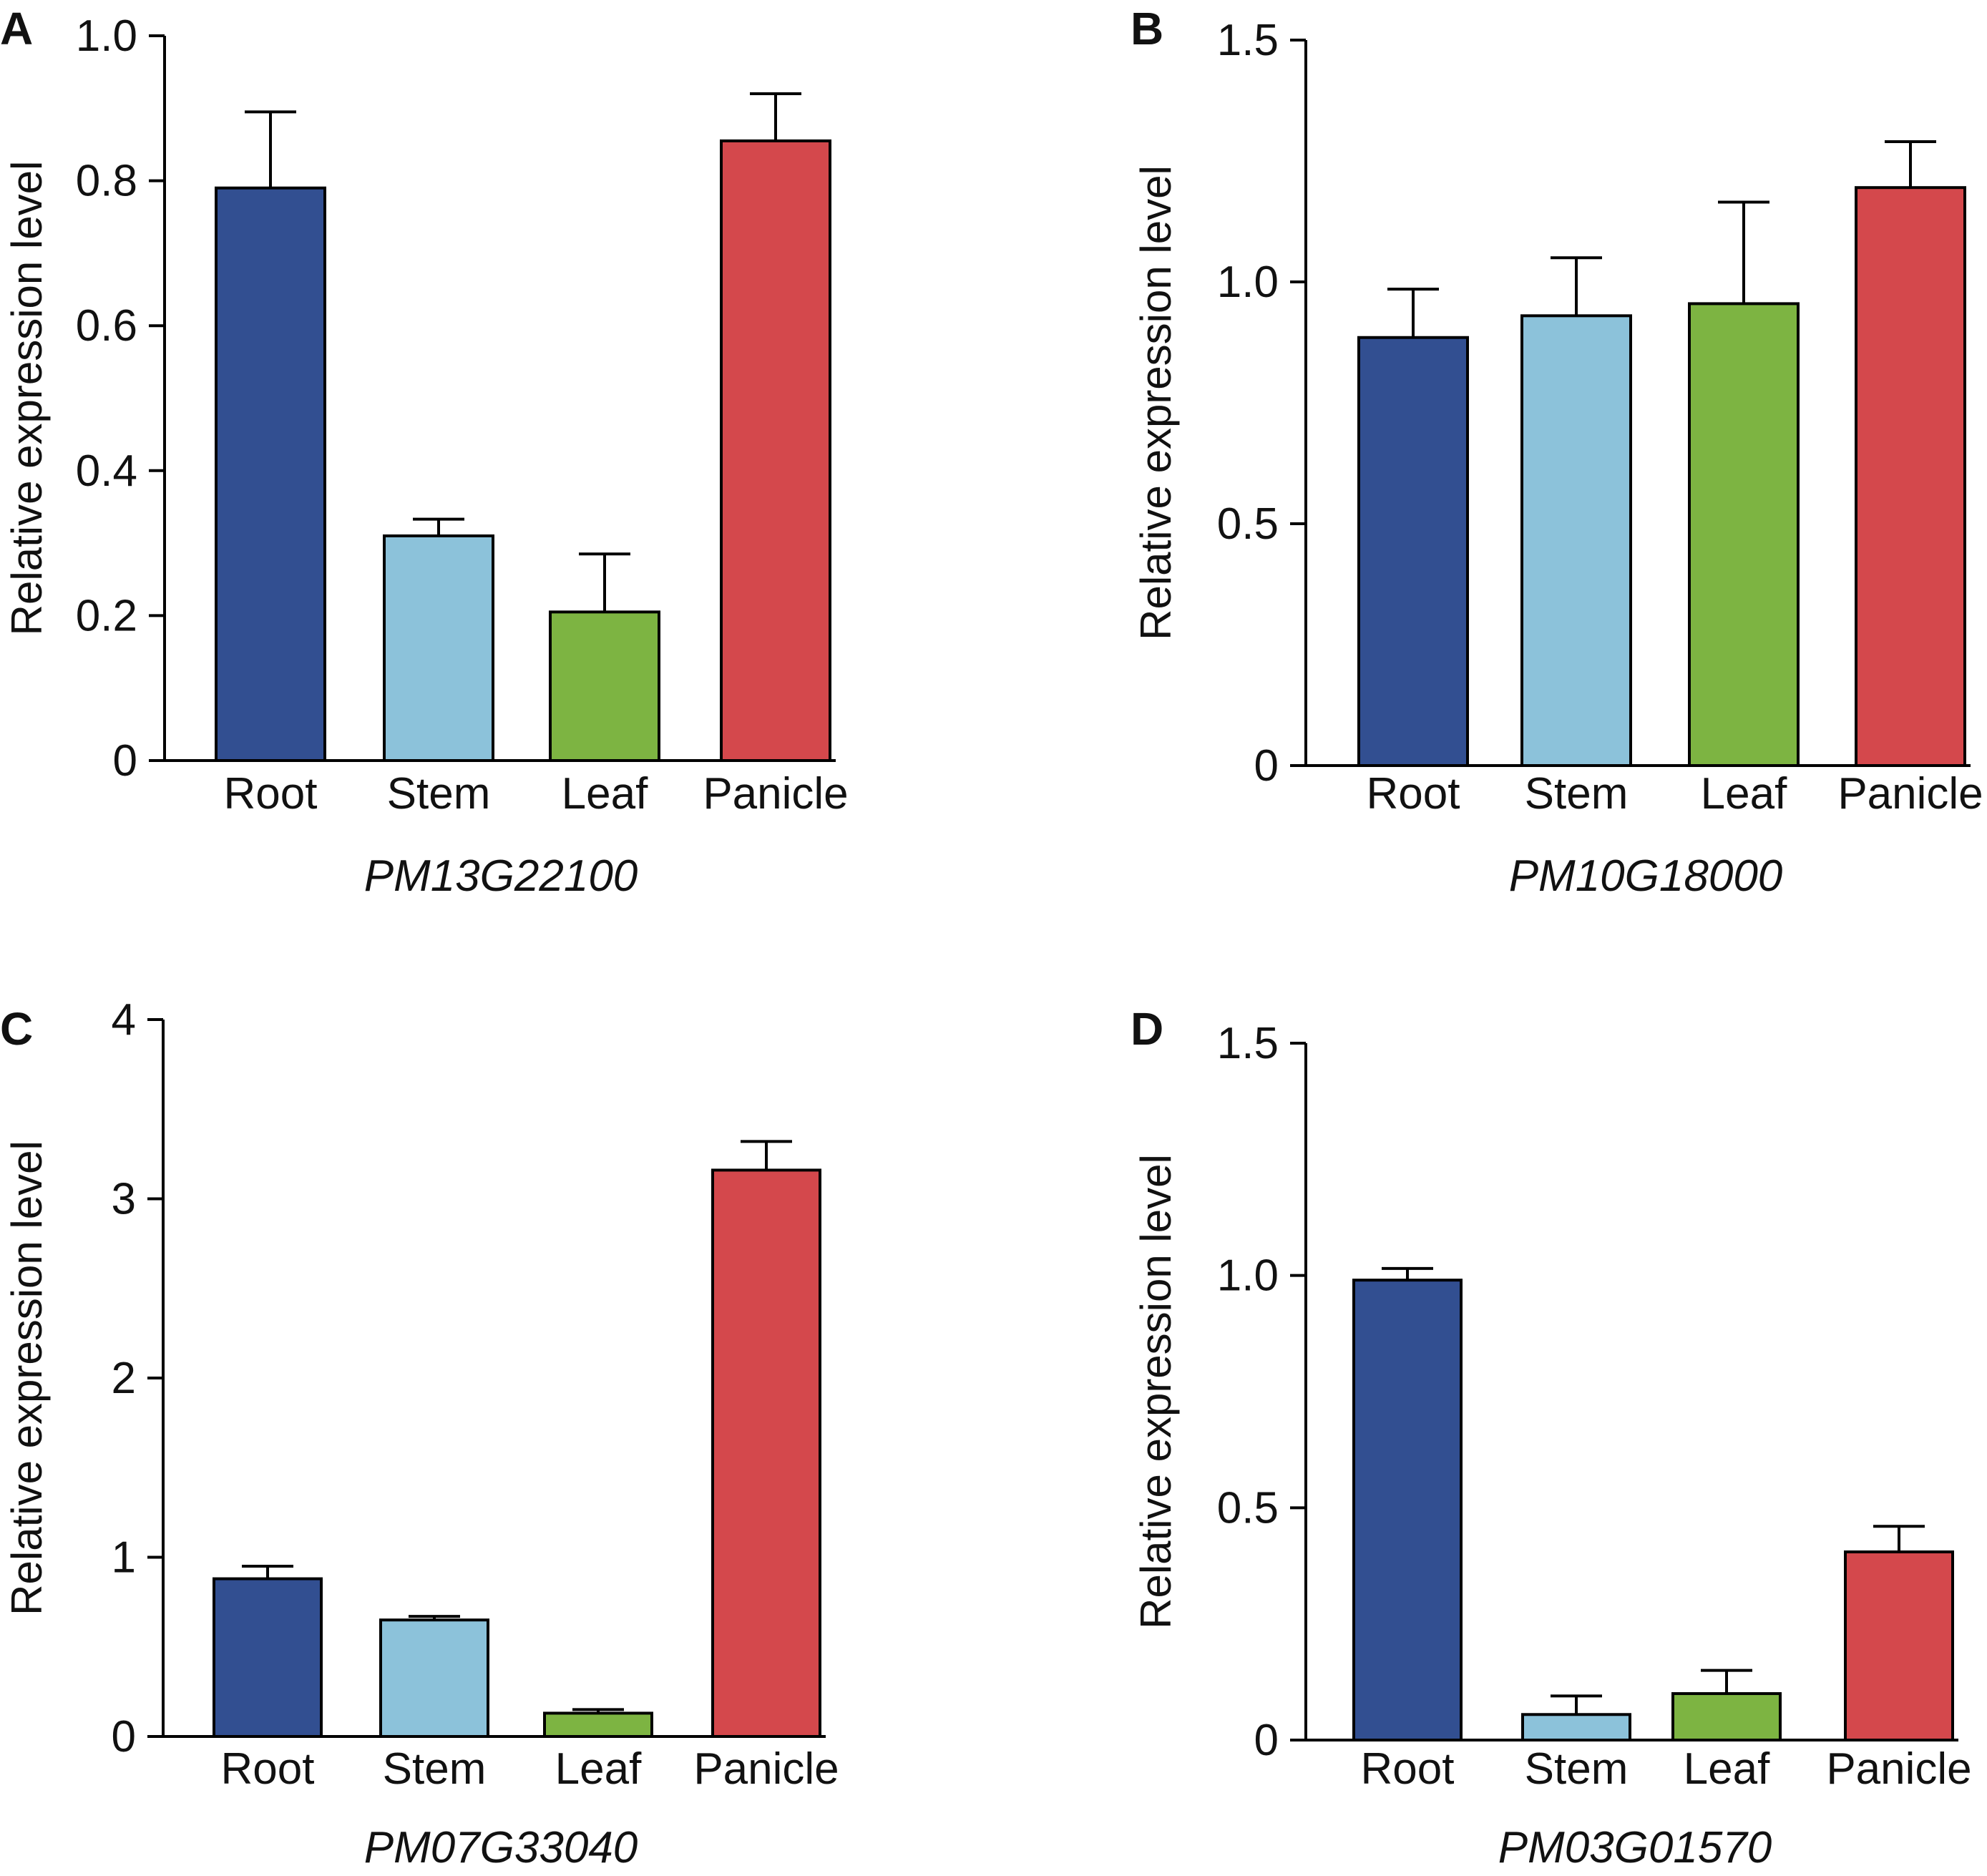 The width and height of the screenshot is (1987, 1876). I want to click on panel-letter: A, so click(16, 29).